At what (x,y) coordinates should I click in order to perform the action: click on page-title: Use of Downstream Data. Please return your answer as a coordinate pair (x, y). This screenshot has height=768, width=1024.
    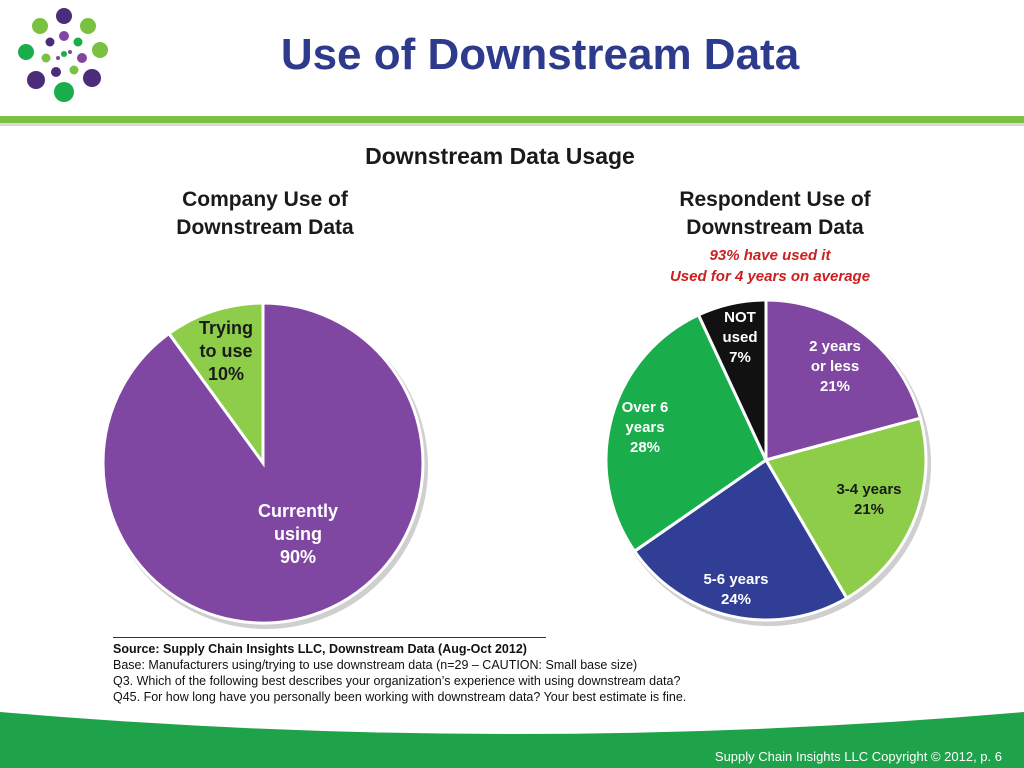
    Looking at the image, I should click on (540, 54).